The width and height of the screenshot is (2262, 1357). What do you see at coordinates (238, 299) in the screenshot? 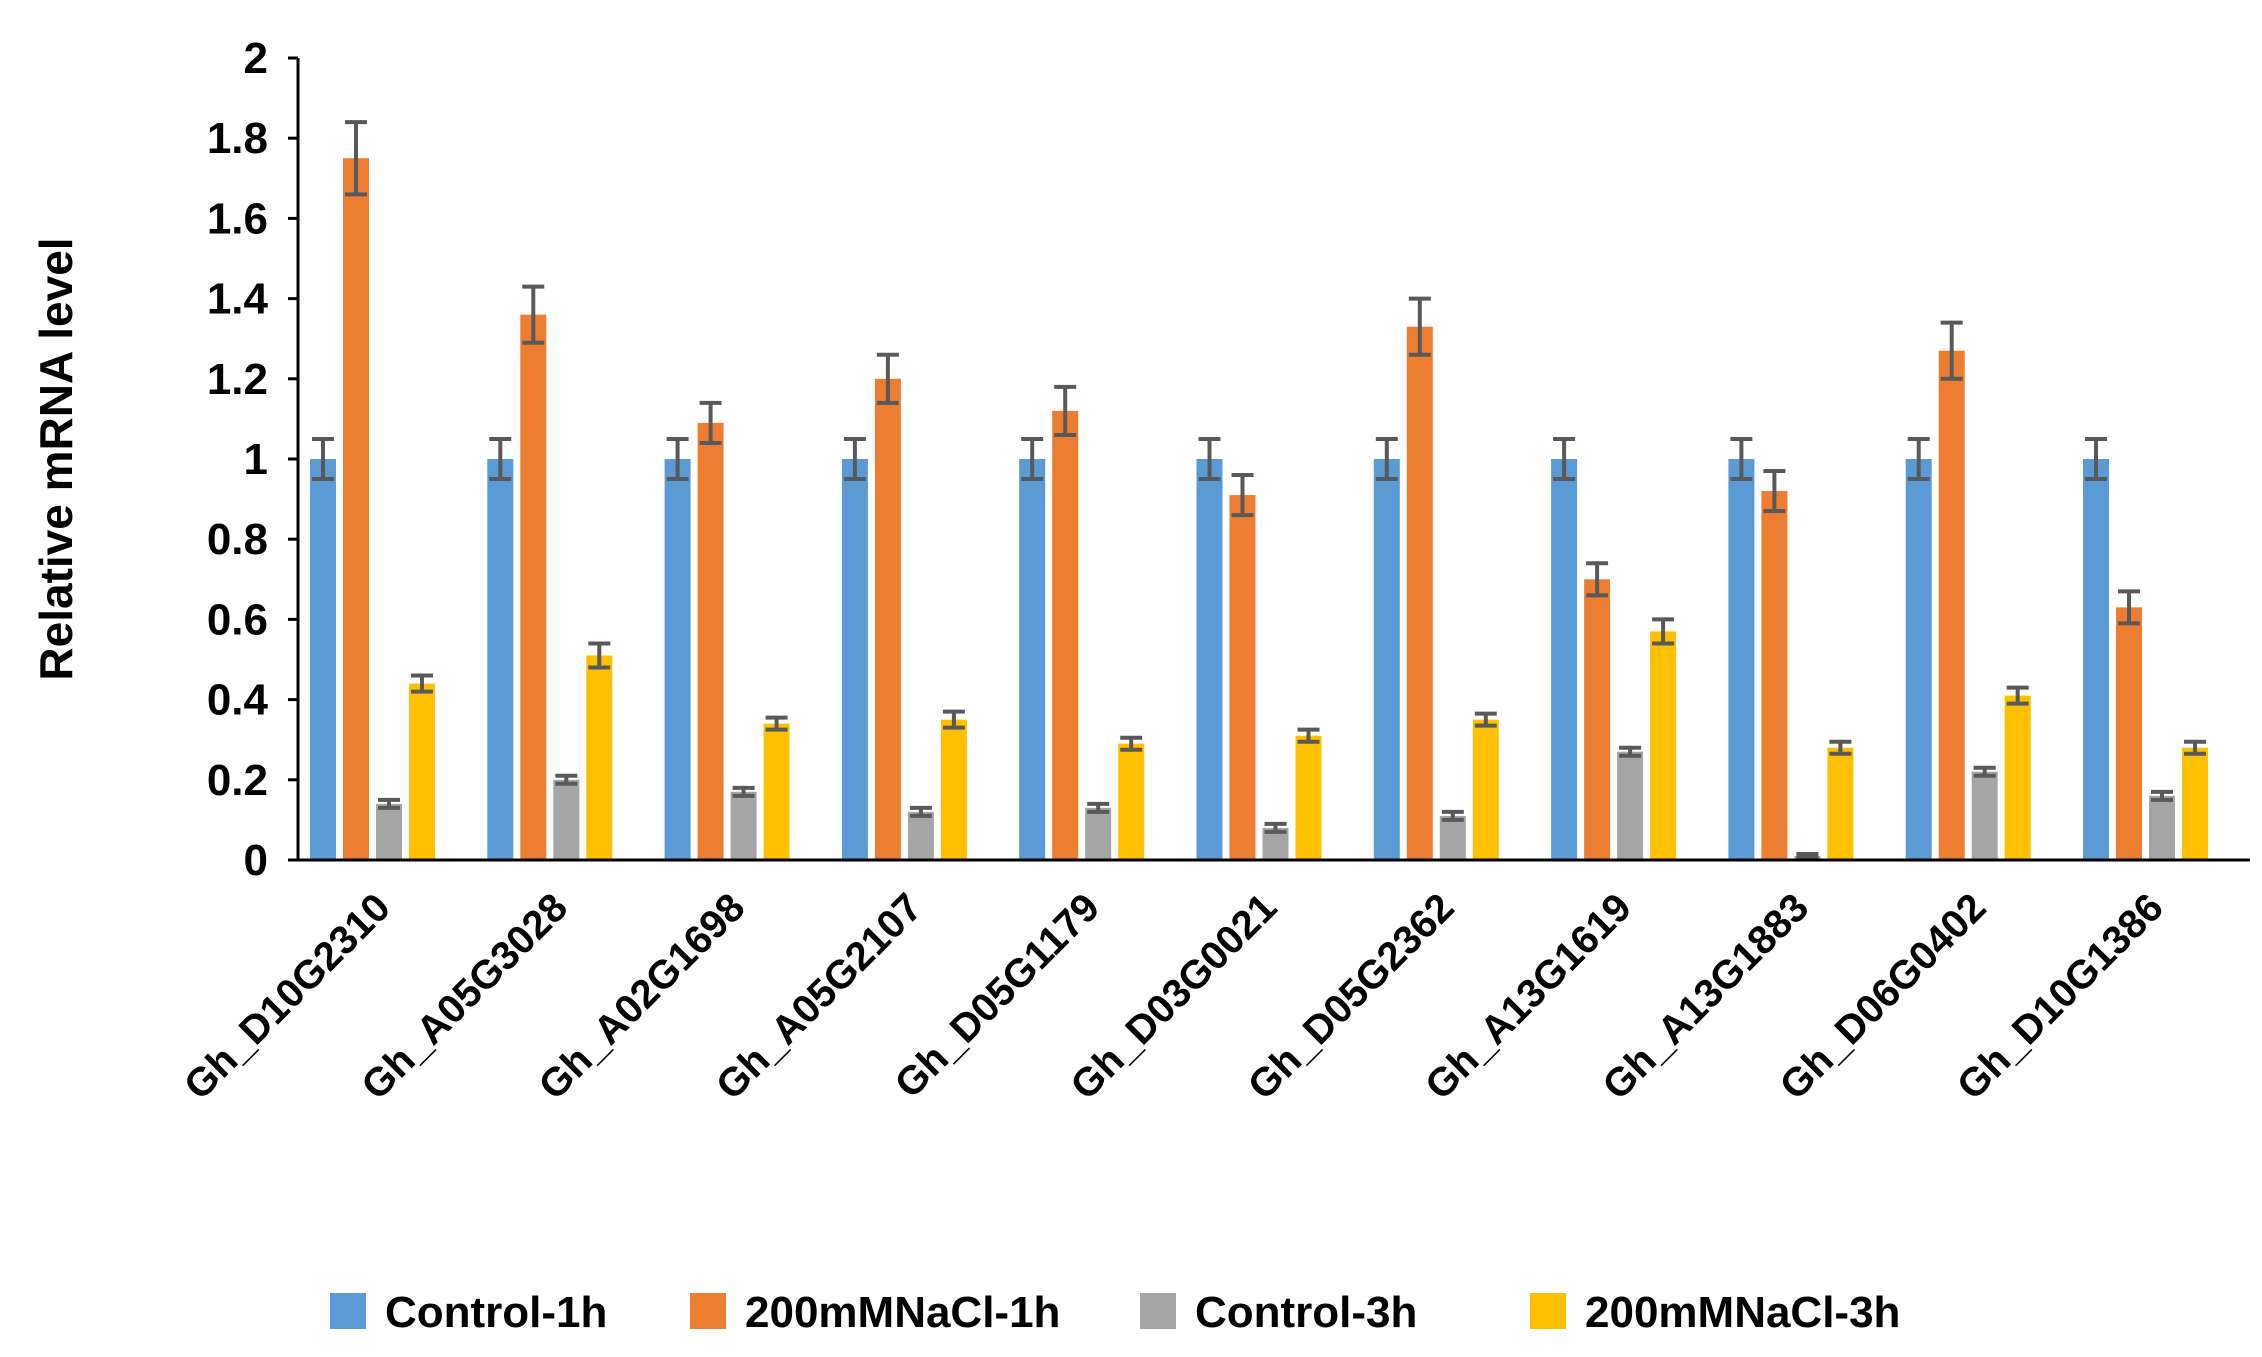
I see `y-tick-label: 1.4` at bounding box center [238, 299].